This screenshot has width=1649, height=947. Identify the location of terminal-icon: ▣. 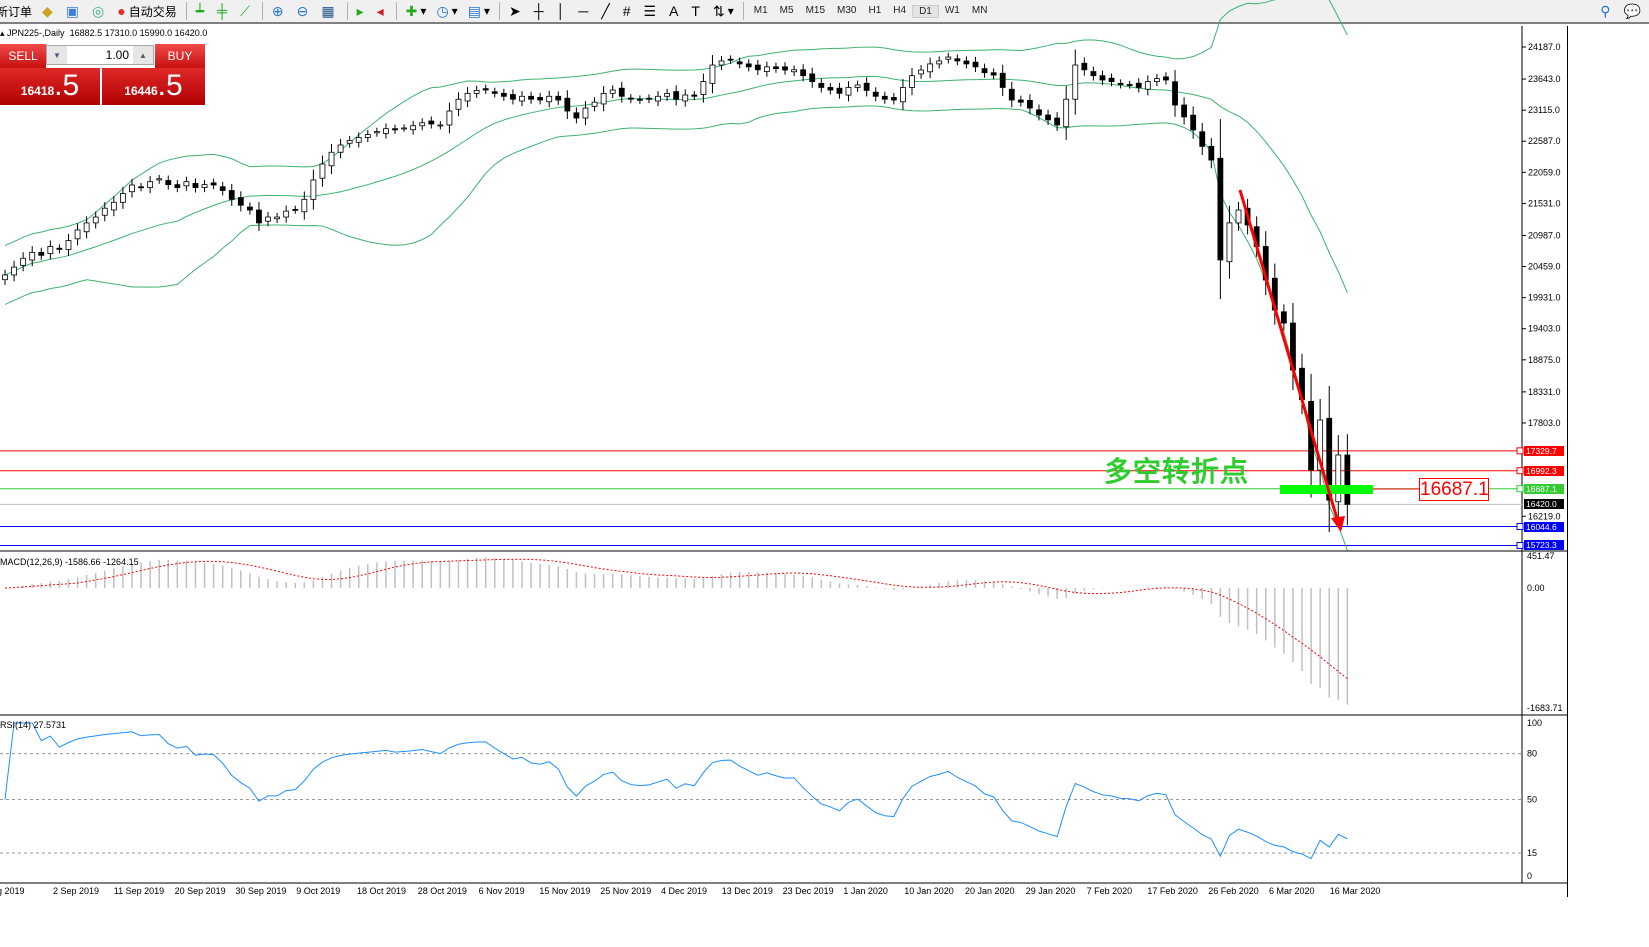
(72, 10).